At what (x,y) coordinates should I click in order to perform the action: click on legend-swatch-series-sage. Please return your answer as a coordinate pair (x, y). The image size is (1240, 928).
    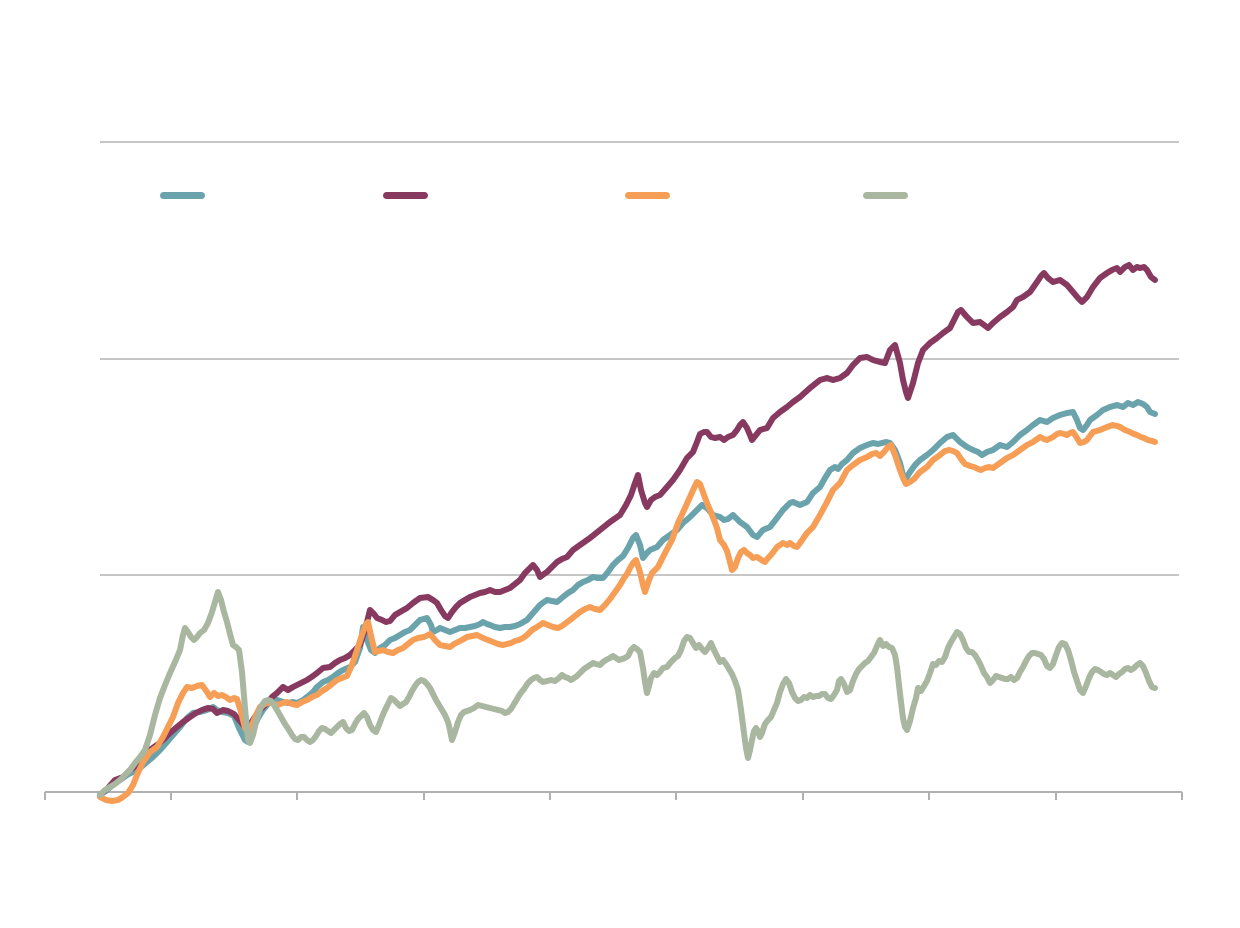
    Looking at the image, I should click on (885, 195).